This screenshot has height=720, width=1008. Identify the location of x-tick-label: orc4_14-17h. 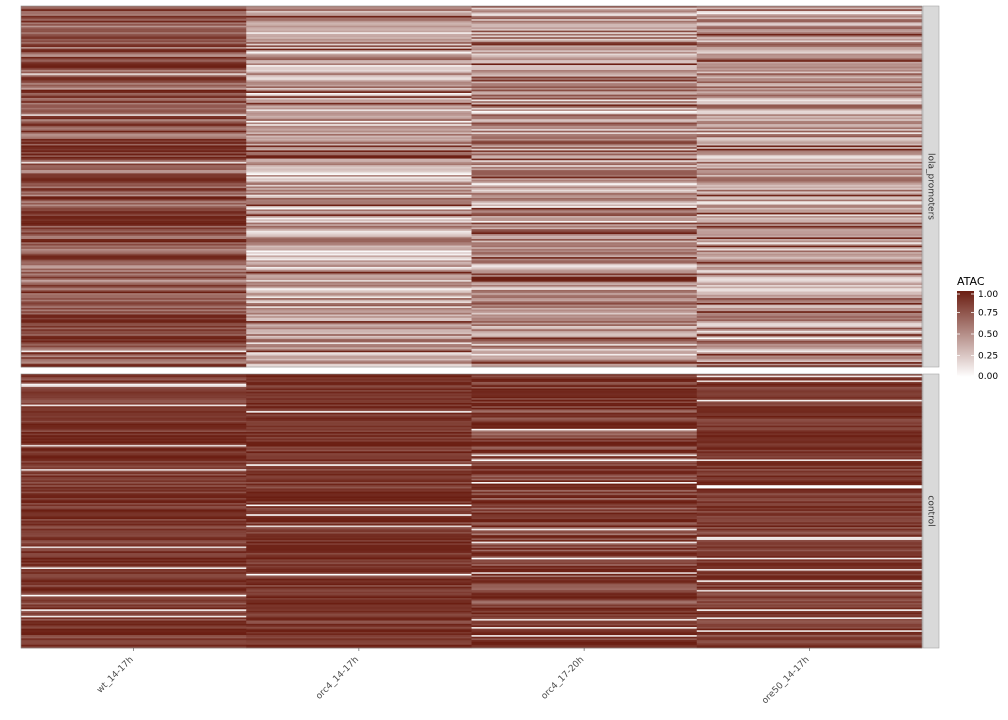
(337, 678).